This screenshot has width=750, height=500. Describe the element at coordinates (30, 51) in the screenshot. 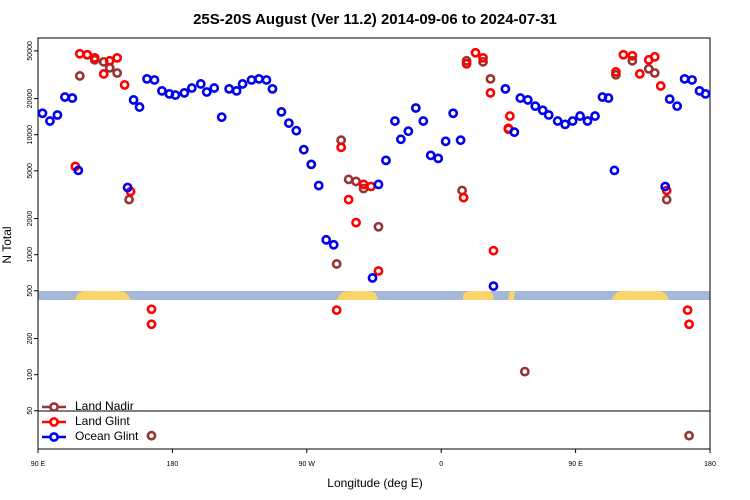

I see `y-tick-label: 50000` at that location.